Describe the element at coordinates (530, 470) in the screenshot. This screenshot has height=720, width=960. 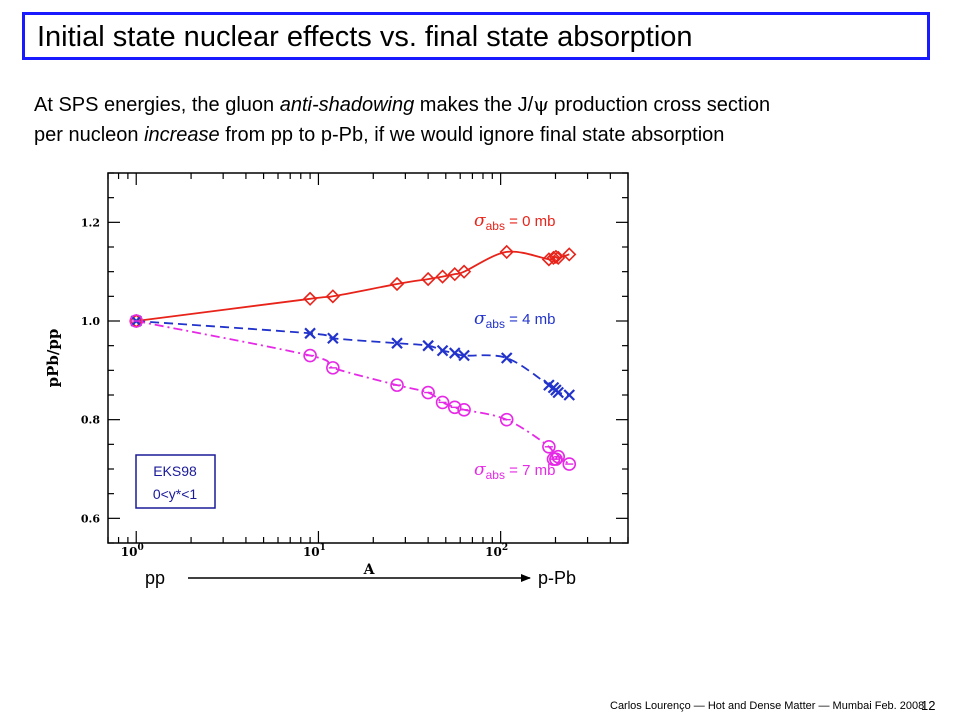
I see `series-label-value: = 7 mb` at that location.